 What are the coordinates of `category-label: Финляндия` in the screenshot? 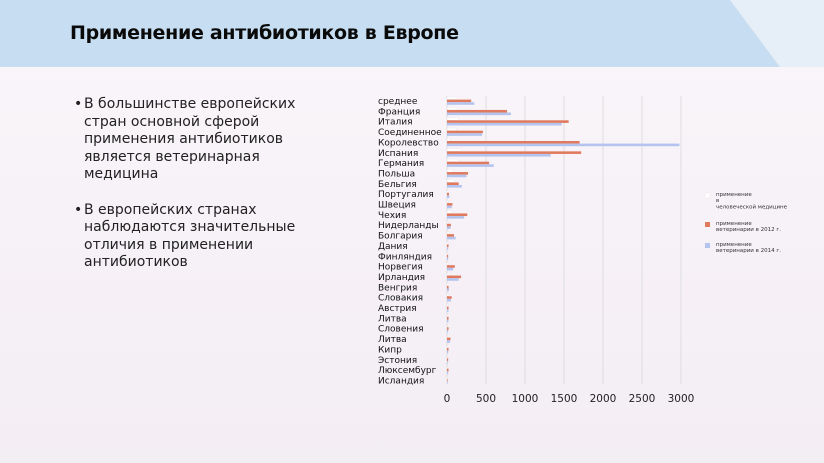 It's located at (405, 257).